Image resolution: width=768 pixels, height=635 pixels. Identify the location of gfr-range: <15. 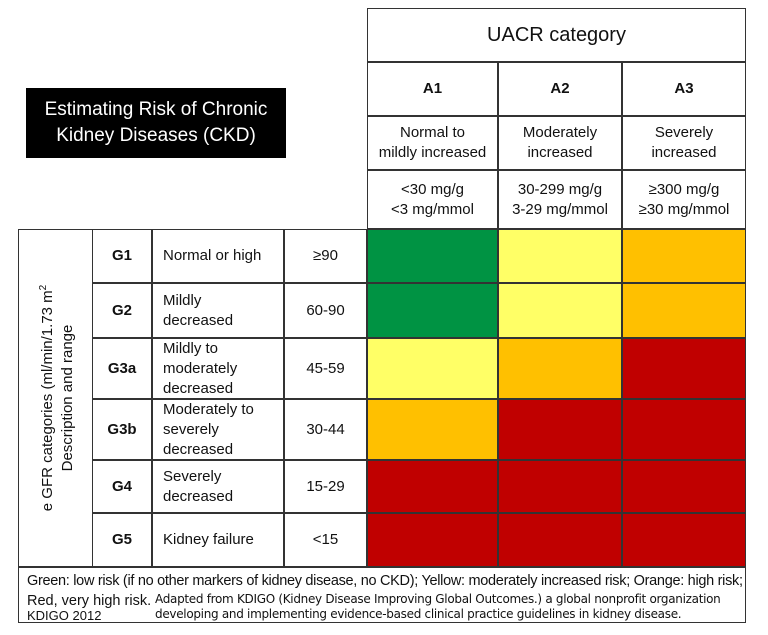
(325, 540).